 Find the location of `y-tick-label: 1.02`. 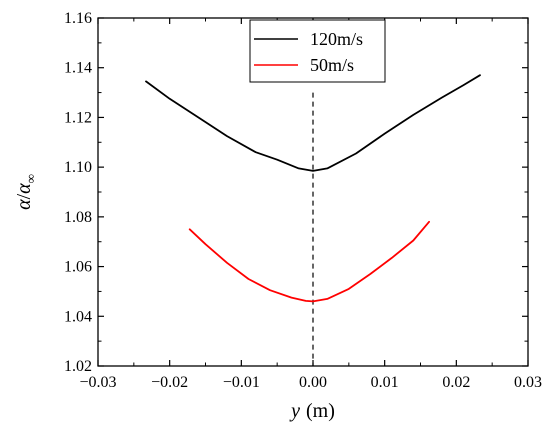

y-tick-label: 1.02 is located at coordinates (78, 366).